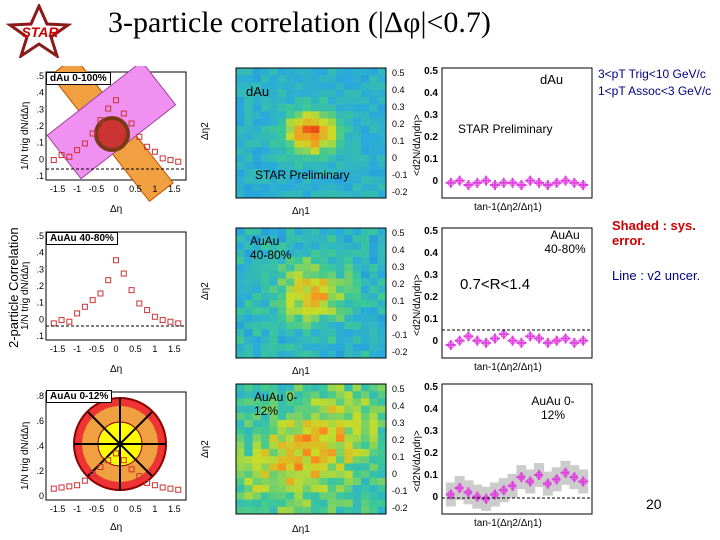  What do you see at coordinates (111, 292) in the screenshot?
I see `left-plot-auau4080: 0.5 0.4 0.3 0.2 0.1 0 -0.1 -1.5 -1 -0.5 0 0.5 1 1.5` at bounding box center [111, 292].